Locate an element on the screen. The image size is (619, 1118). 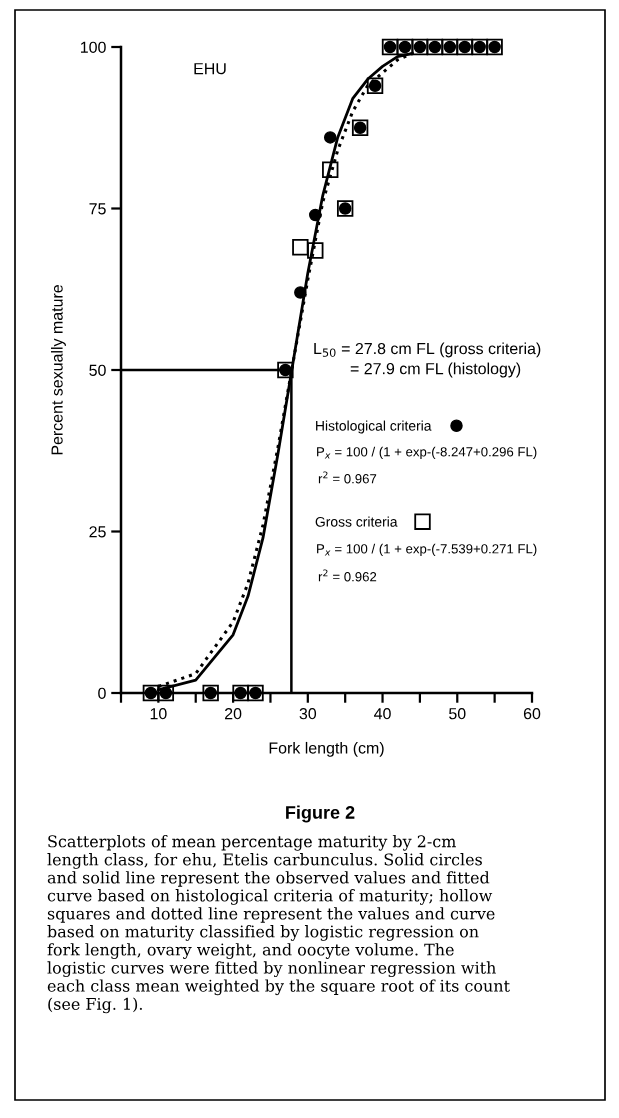
annotation: P$_{x}$ = 100 / (1 + exp-(-8.247+0.296 FL) is located at coordinates (427, 453).